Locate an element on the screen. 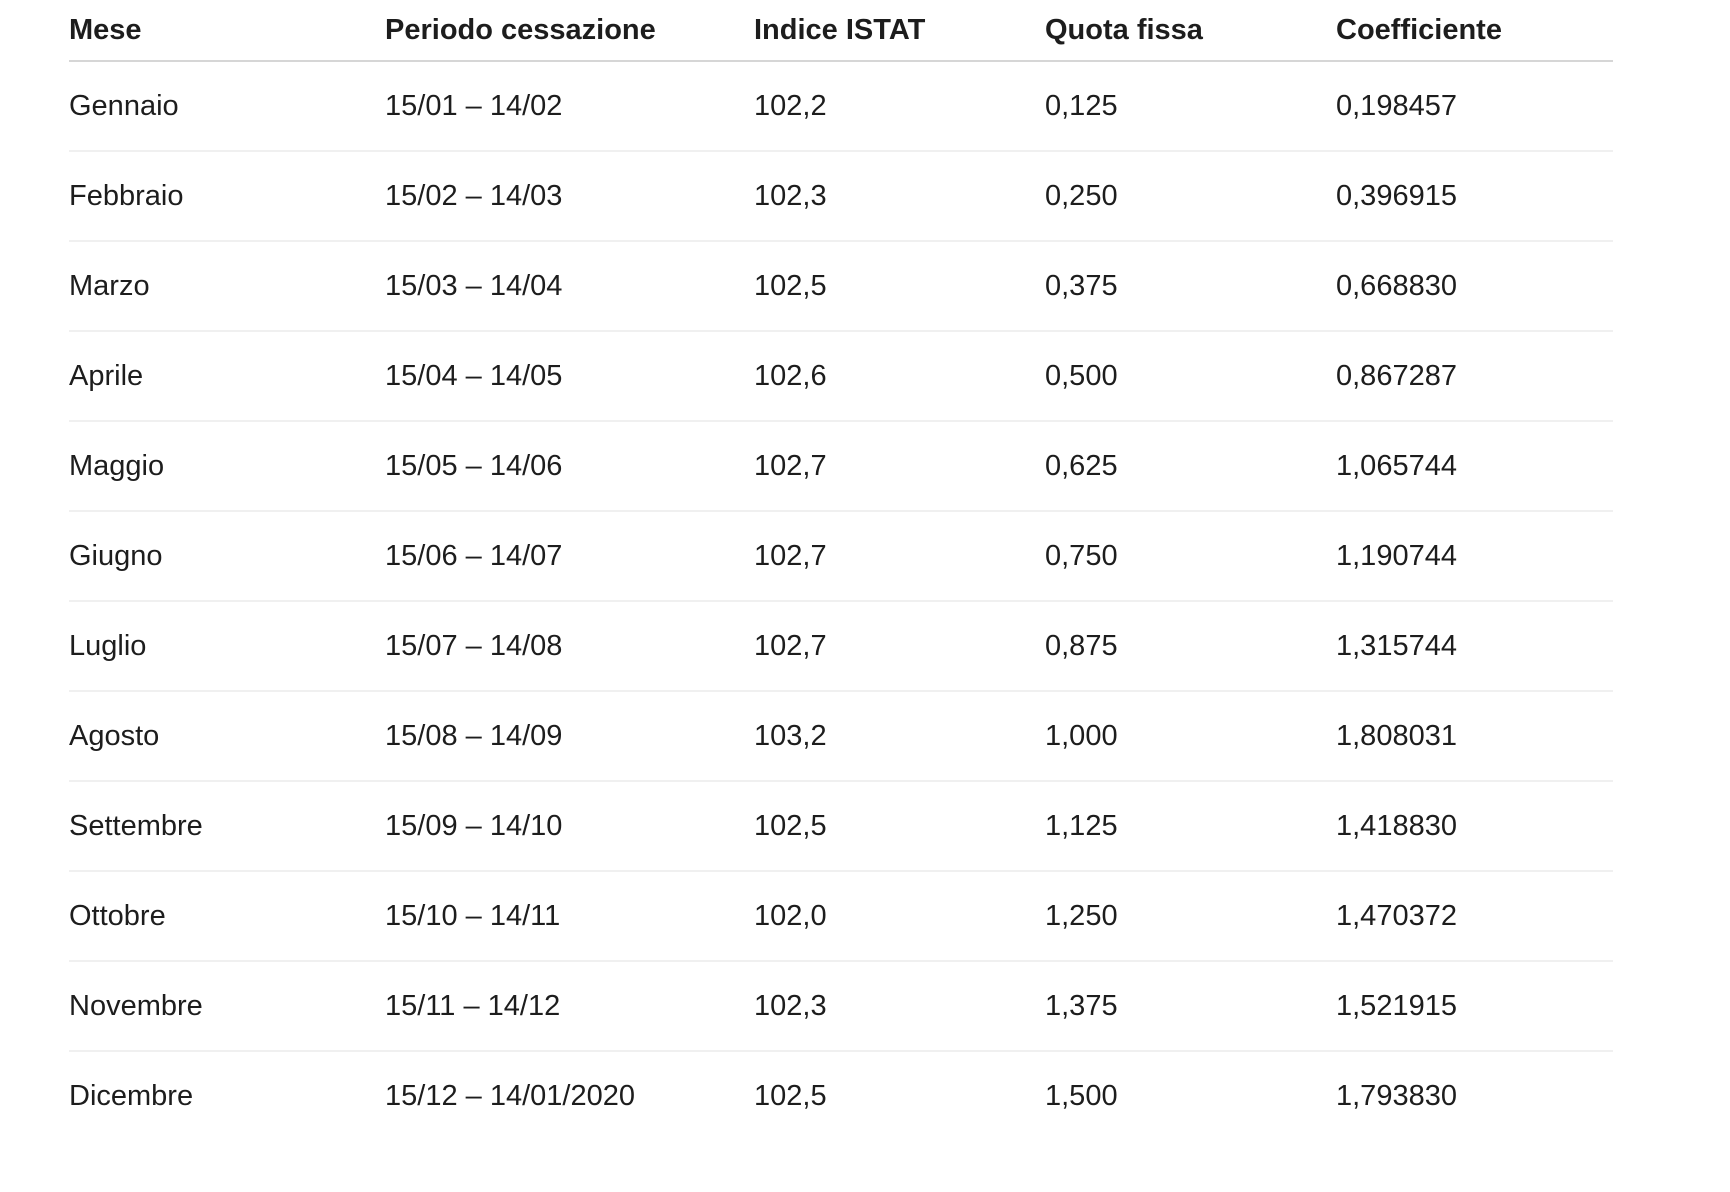  column-header-periodo-cessazione: Periodo cessazione is located at coordinates (569, 31).